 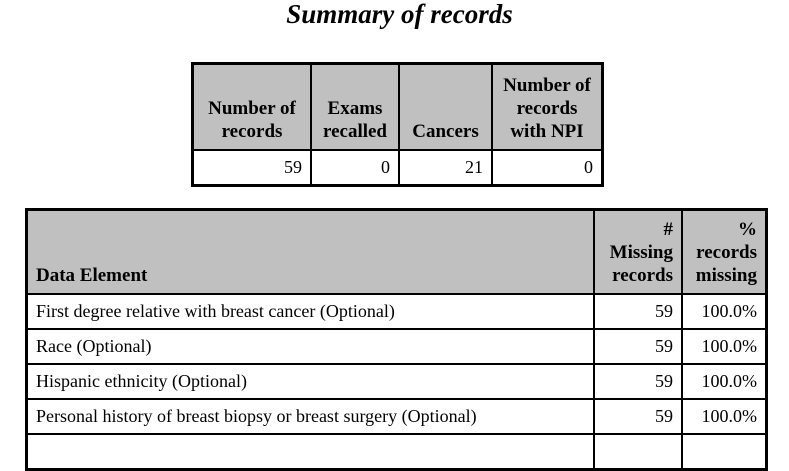 I want to click on table-row, so click(x=396, y=452).